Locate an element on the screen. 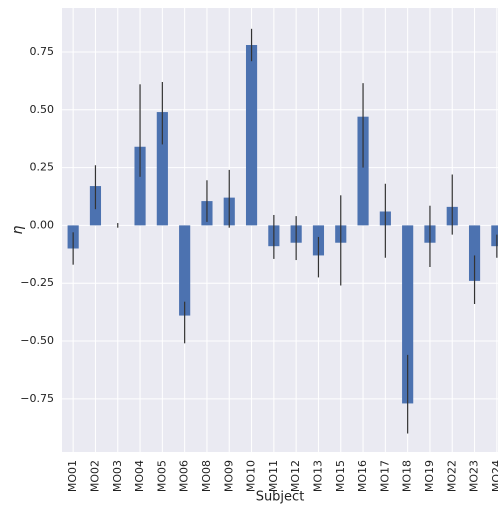 The height and width of the screenshot is (508, 498). x-tick-label: MO22 is located at coordinates (451, 476).